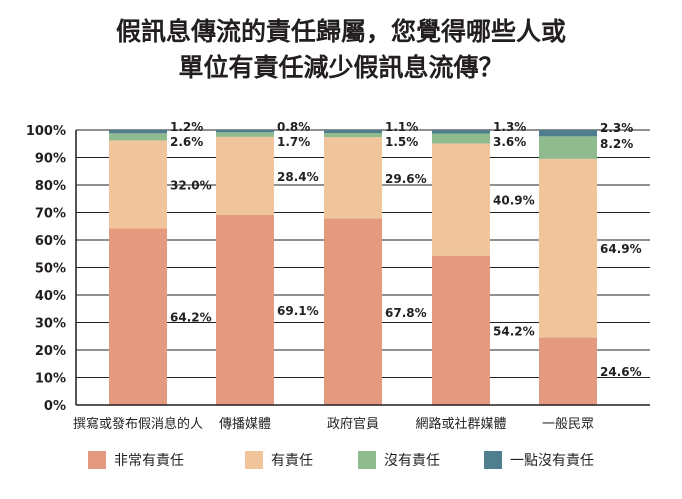 Image resolution: width=682 pixels, height=499 pixels. I want to click on y-tick-label: 80%, so click(50, 186).